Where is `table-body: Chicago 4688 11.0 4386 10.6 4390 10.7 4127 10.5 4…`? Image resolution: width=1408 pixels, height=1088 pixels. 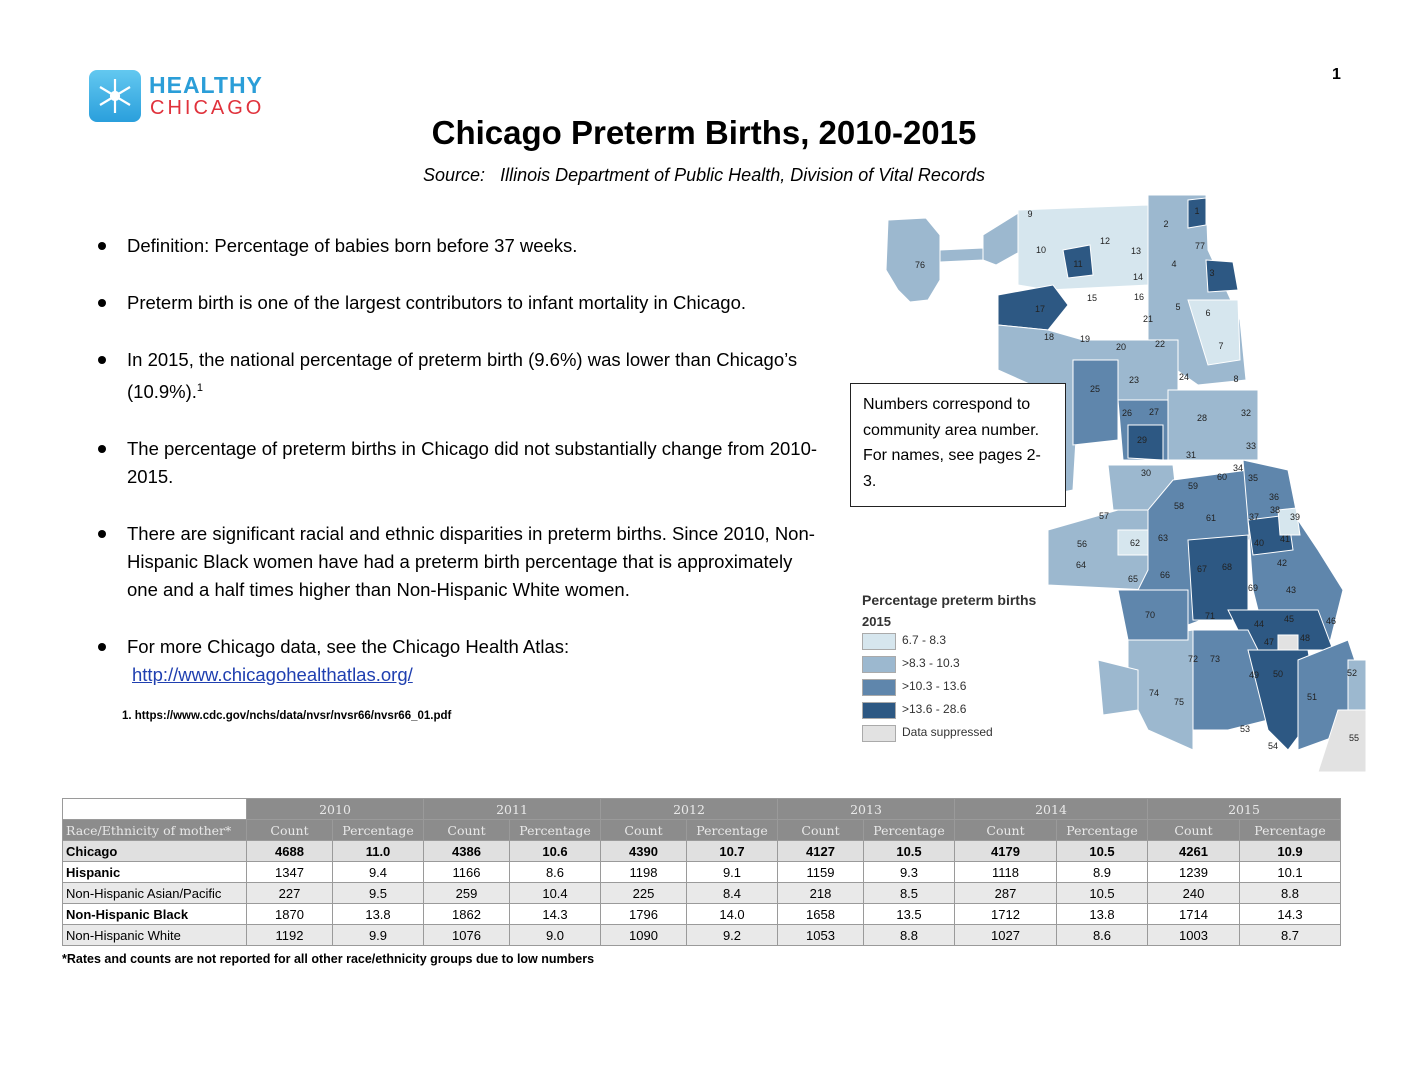 table-body: Chicago 4688 11.0 4386 10.6 4390 10.7 4127 10.5 4… is located at coordinates (701, 893).